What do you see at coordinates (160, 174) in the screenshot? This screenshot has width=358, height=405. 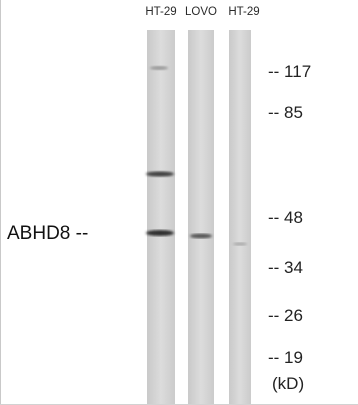 I see `band-lane1-upper` at bounding box center [160, 174].